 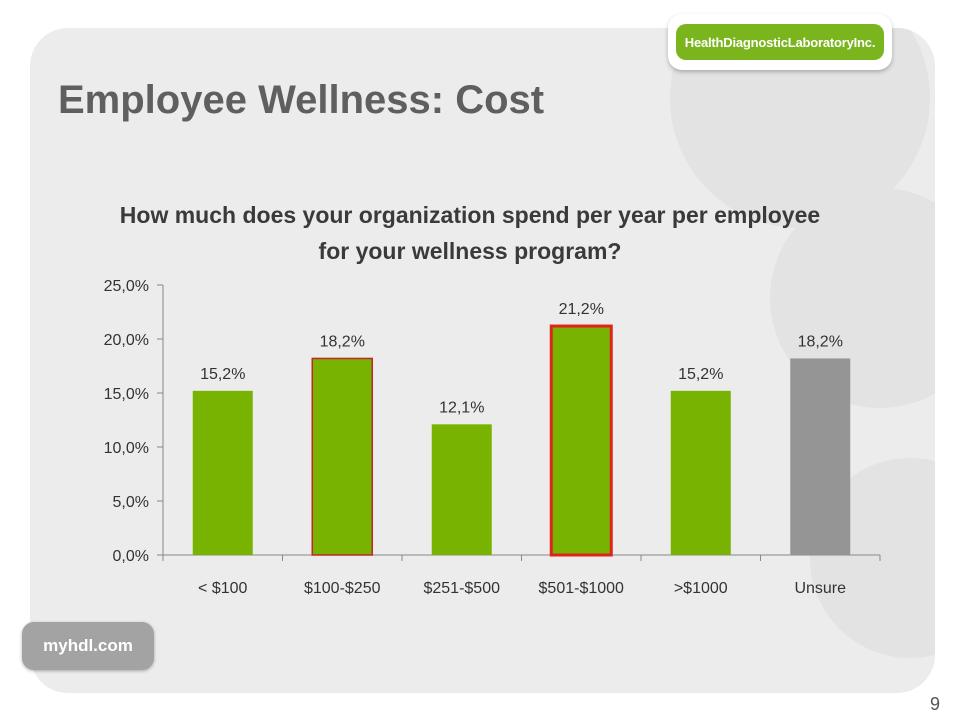 I want to click on x-tick-label: >$1000, so click(x=701, y=588).